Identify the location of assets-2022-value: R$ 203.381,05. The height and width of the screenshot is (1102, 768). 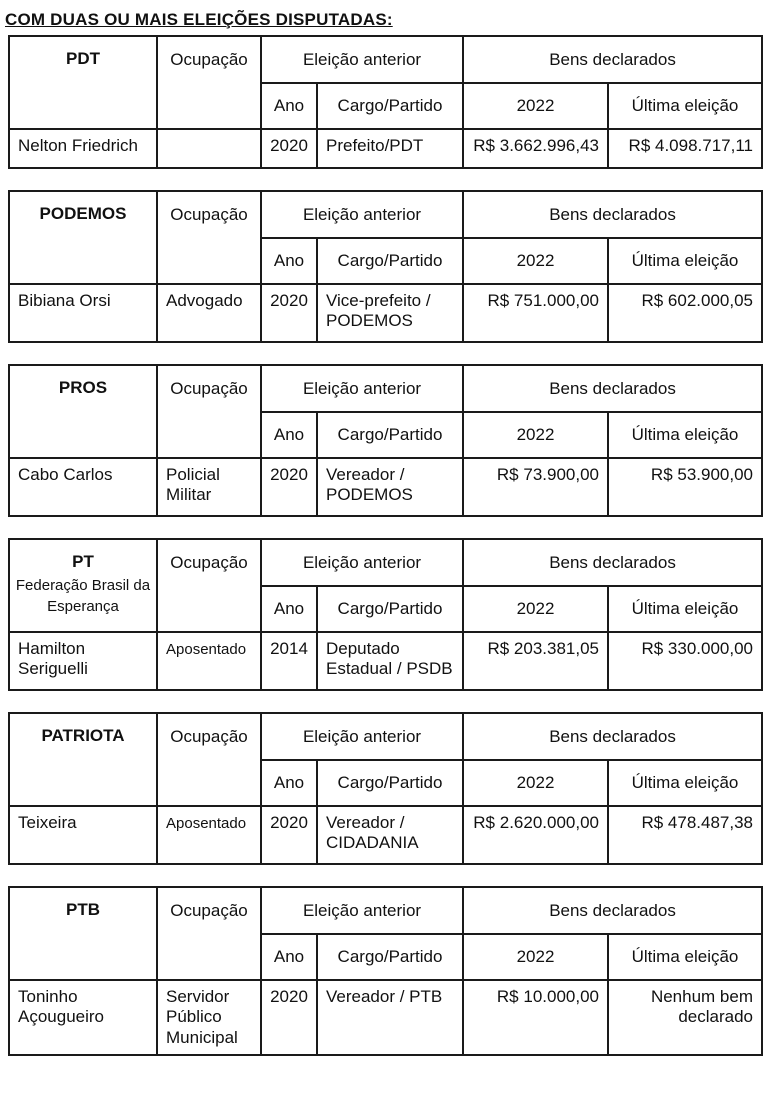
(535, 661).